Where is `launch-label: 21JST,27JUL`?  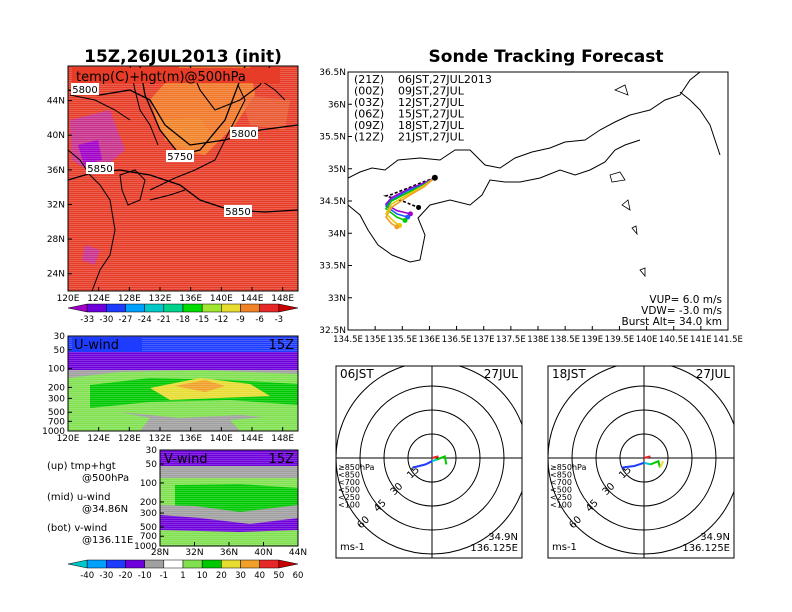 launch-label: 21JST,27JUL is located at coordinates (431, 137).